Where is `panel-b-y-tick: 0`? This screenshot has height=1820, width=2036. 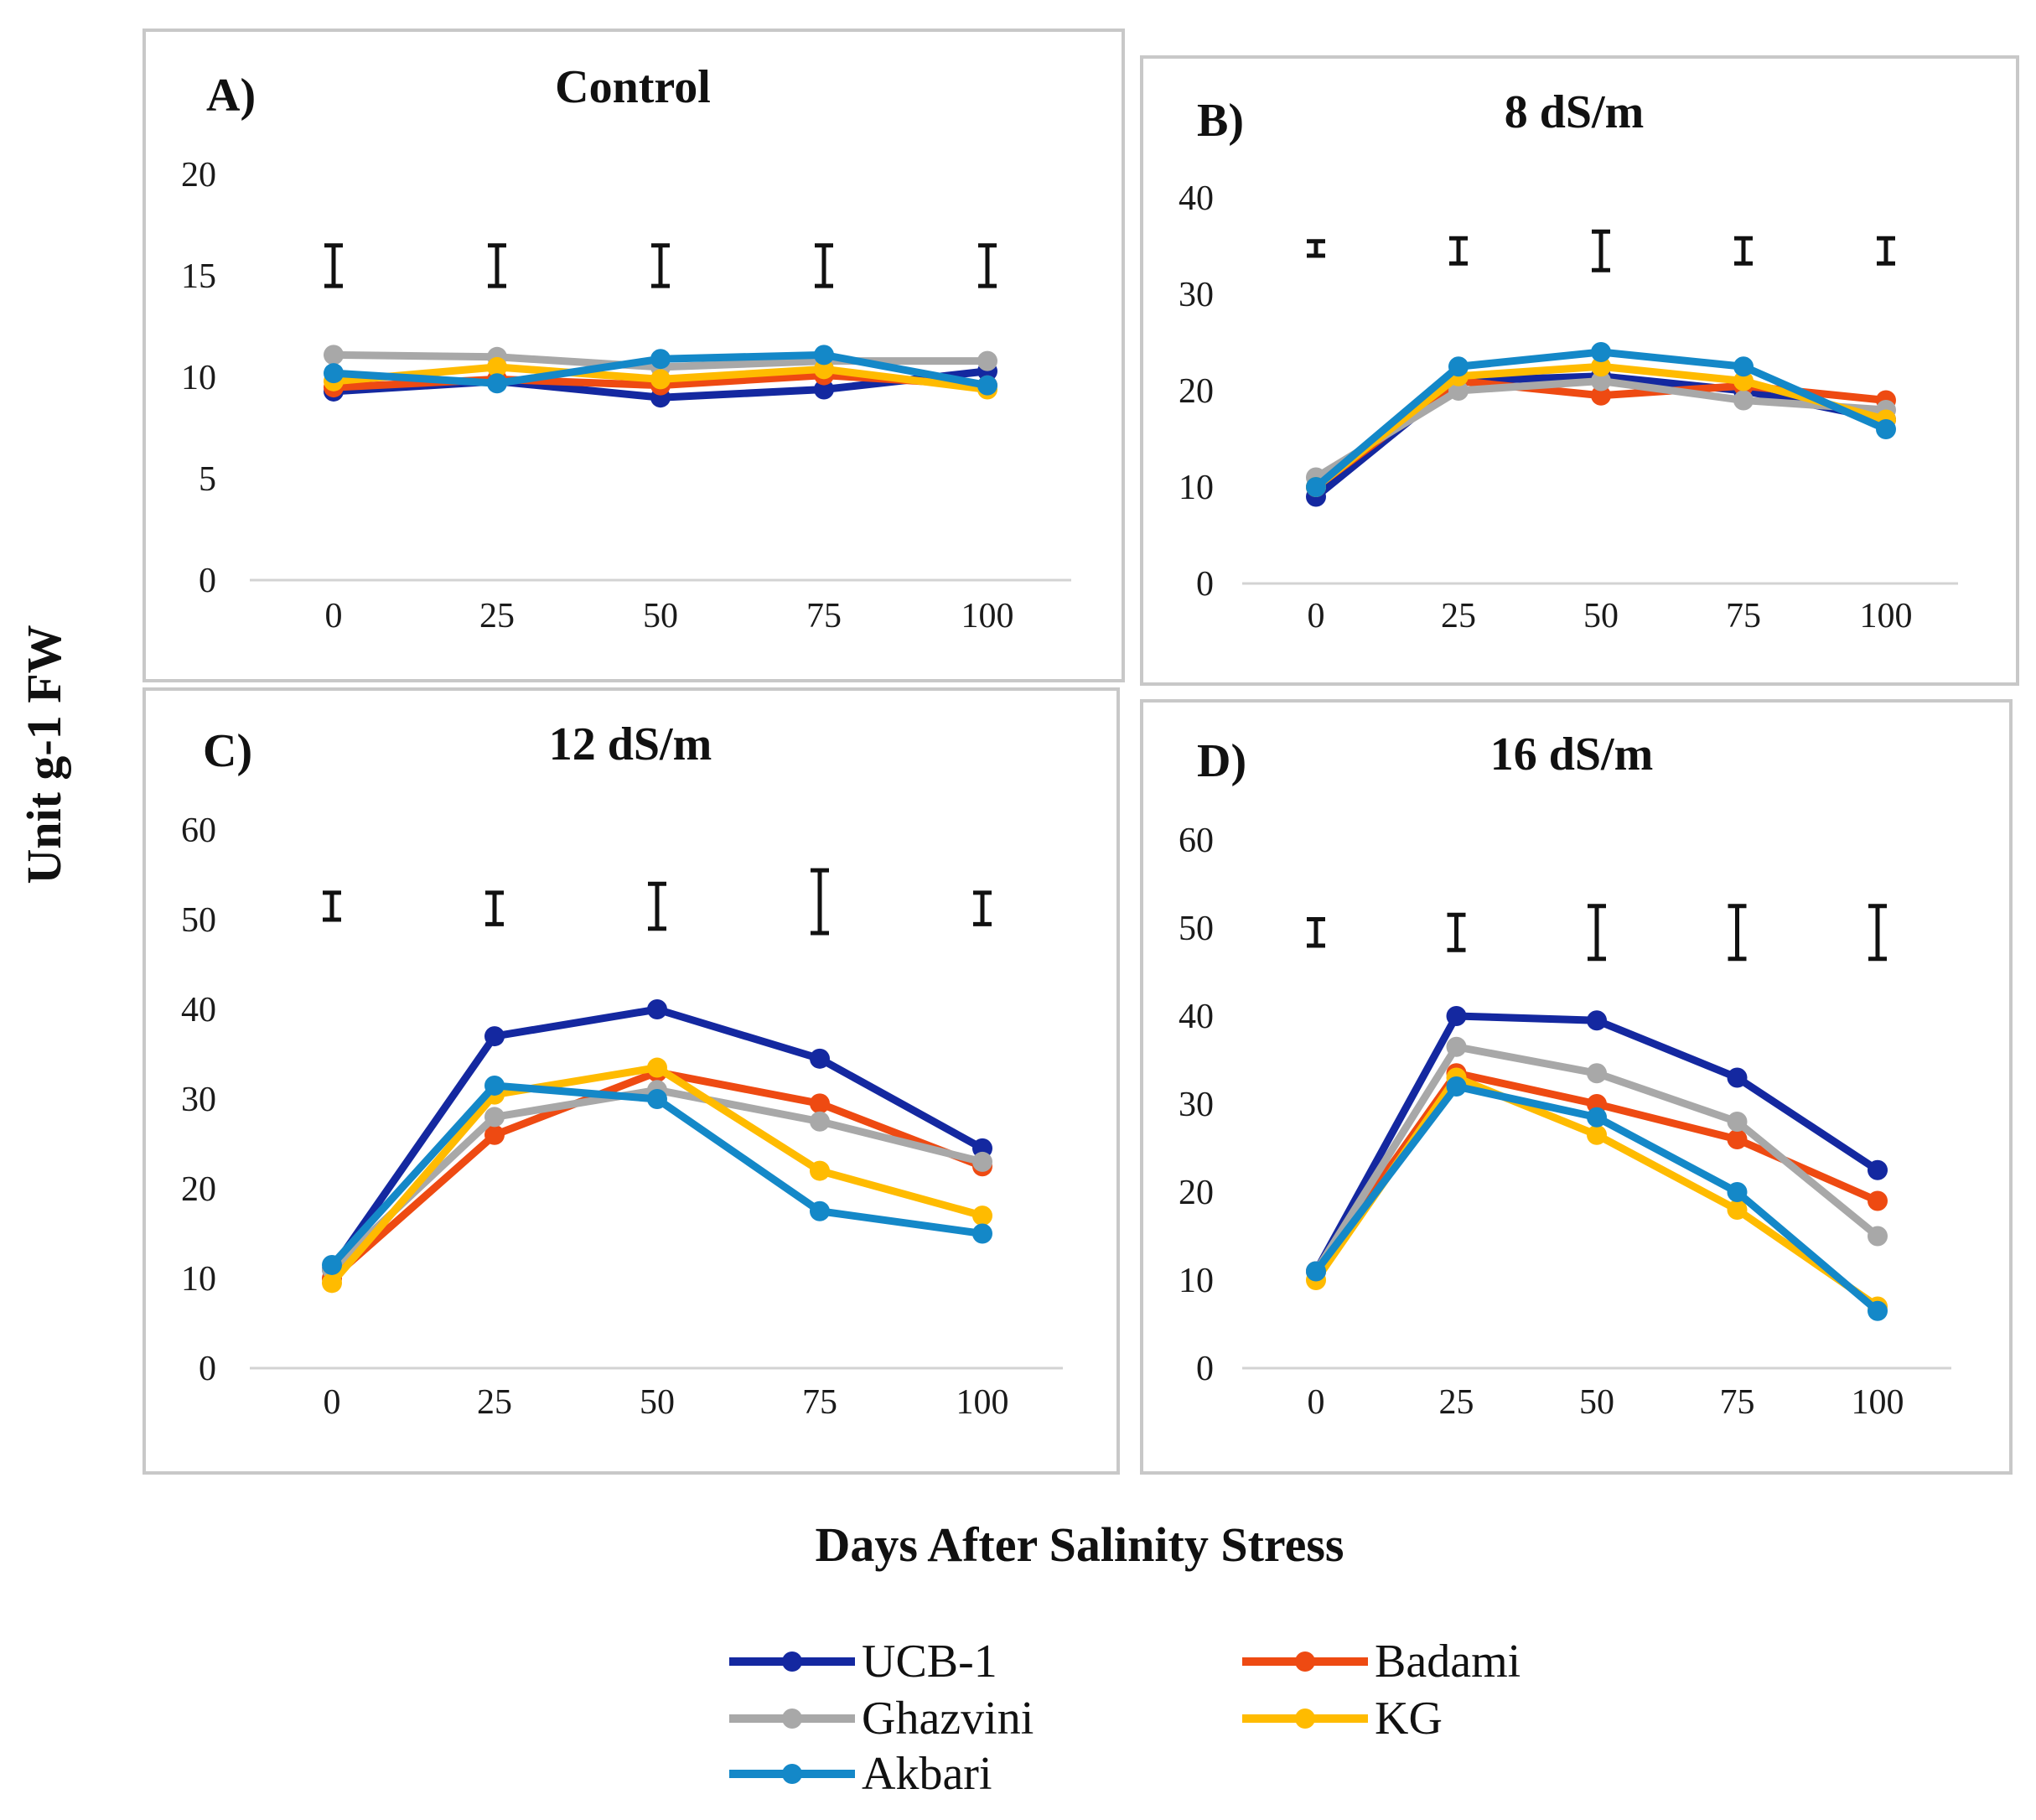 panel-b-y-tick: 0 is located at coordinates (1205, 584).